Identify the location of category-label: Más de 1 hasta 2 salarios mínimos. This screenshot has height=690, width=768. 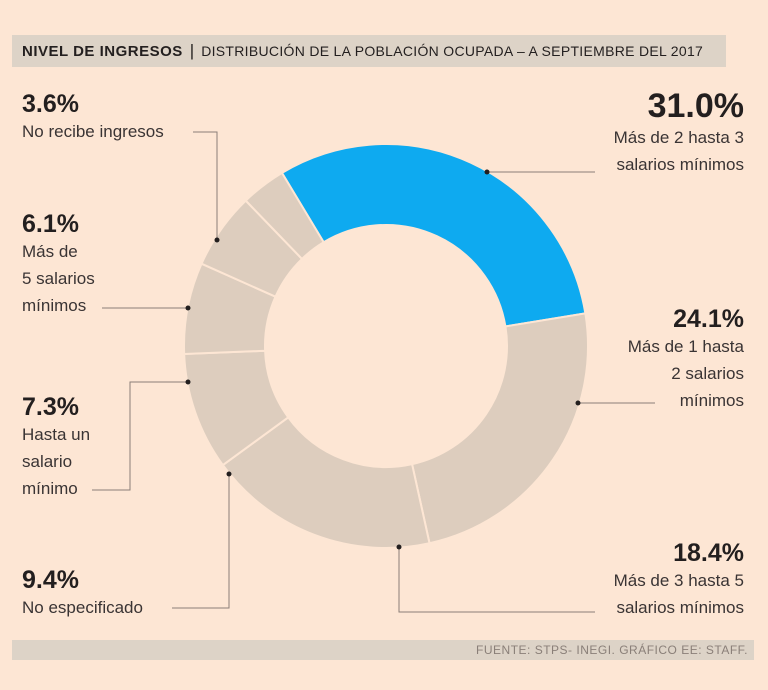
(685, 373).